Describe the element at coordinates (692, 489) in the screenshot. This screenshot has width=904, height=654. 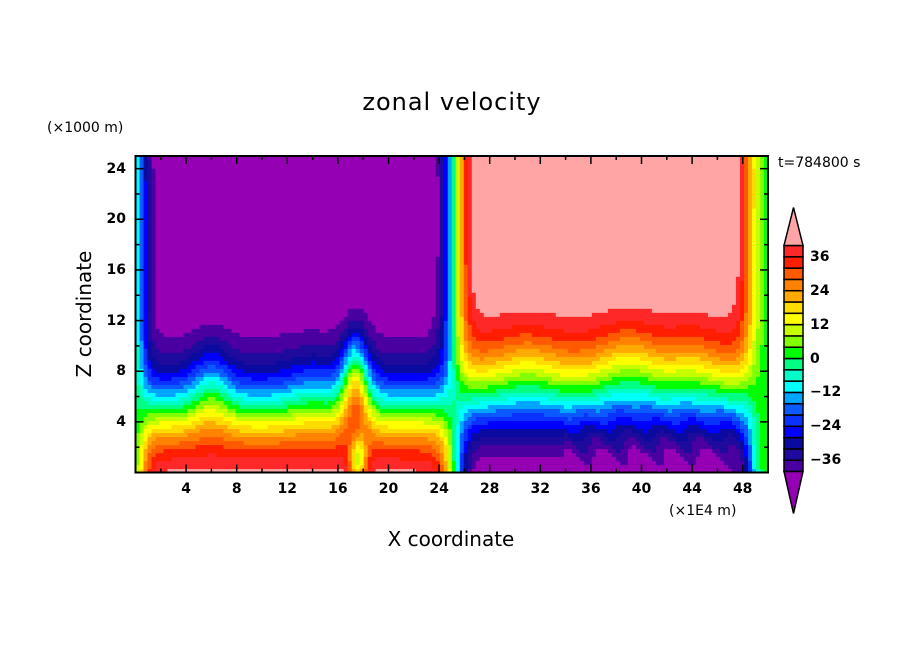
I see `x-tick-label: 44` at that location.